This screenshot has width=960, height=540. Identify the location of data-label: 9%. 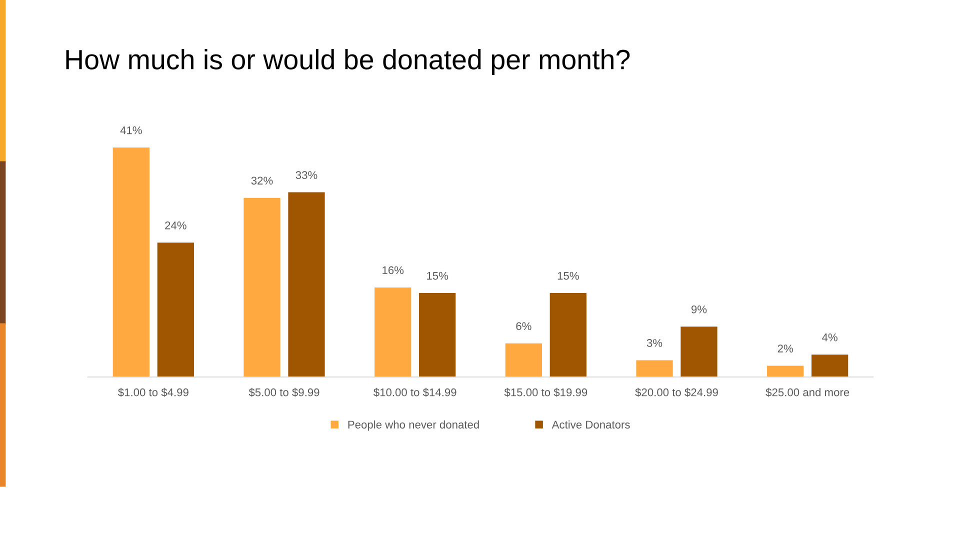
(699, 309).